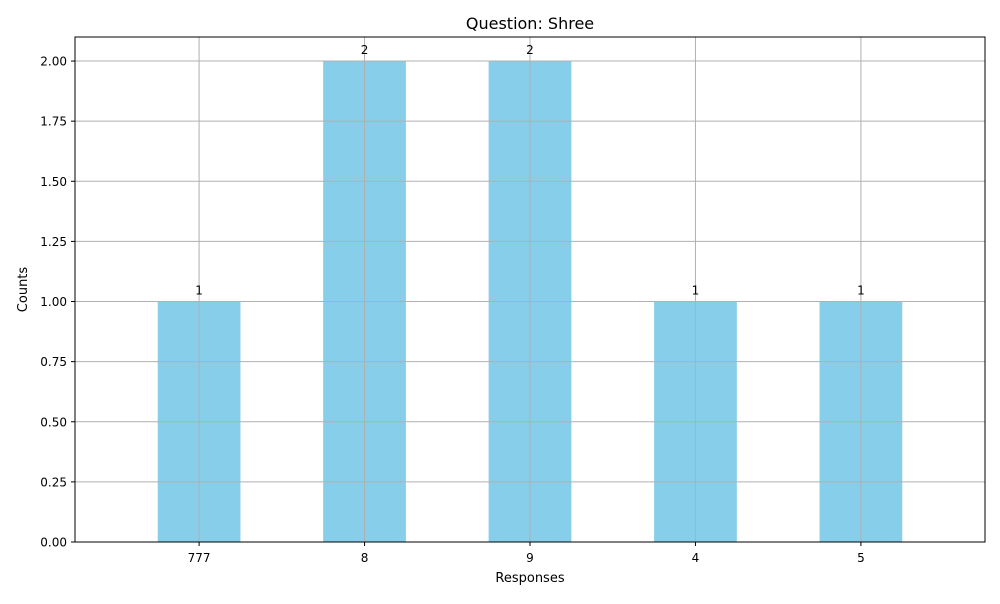 This screenshot has width=1000, height=604. I want to click on y-tick-label: 0.50, so click(53, 422).